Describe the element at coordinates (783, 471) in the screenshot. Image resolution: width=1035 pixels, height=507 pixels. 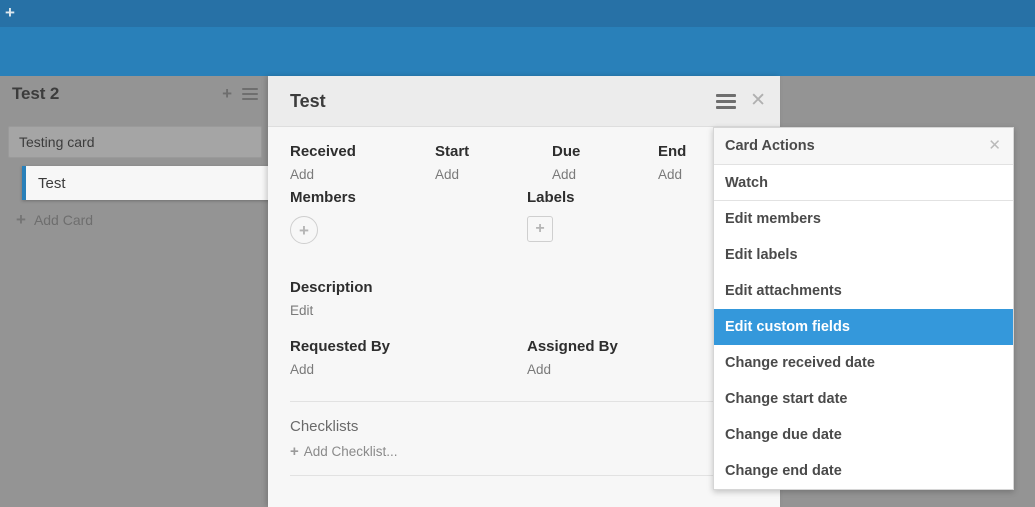
I see `menu-item-label: Change end date` at that location.